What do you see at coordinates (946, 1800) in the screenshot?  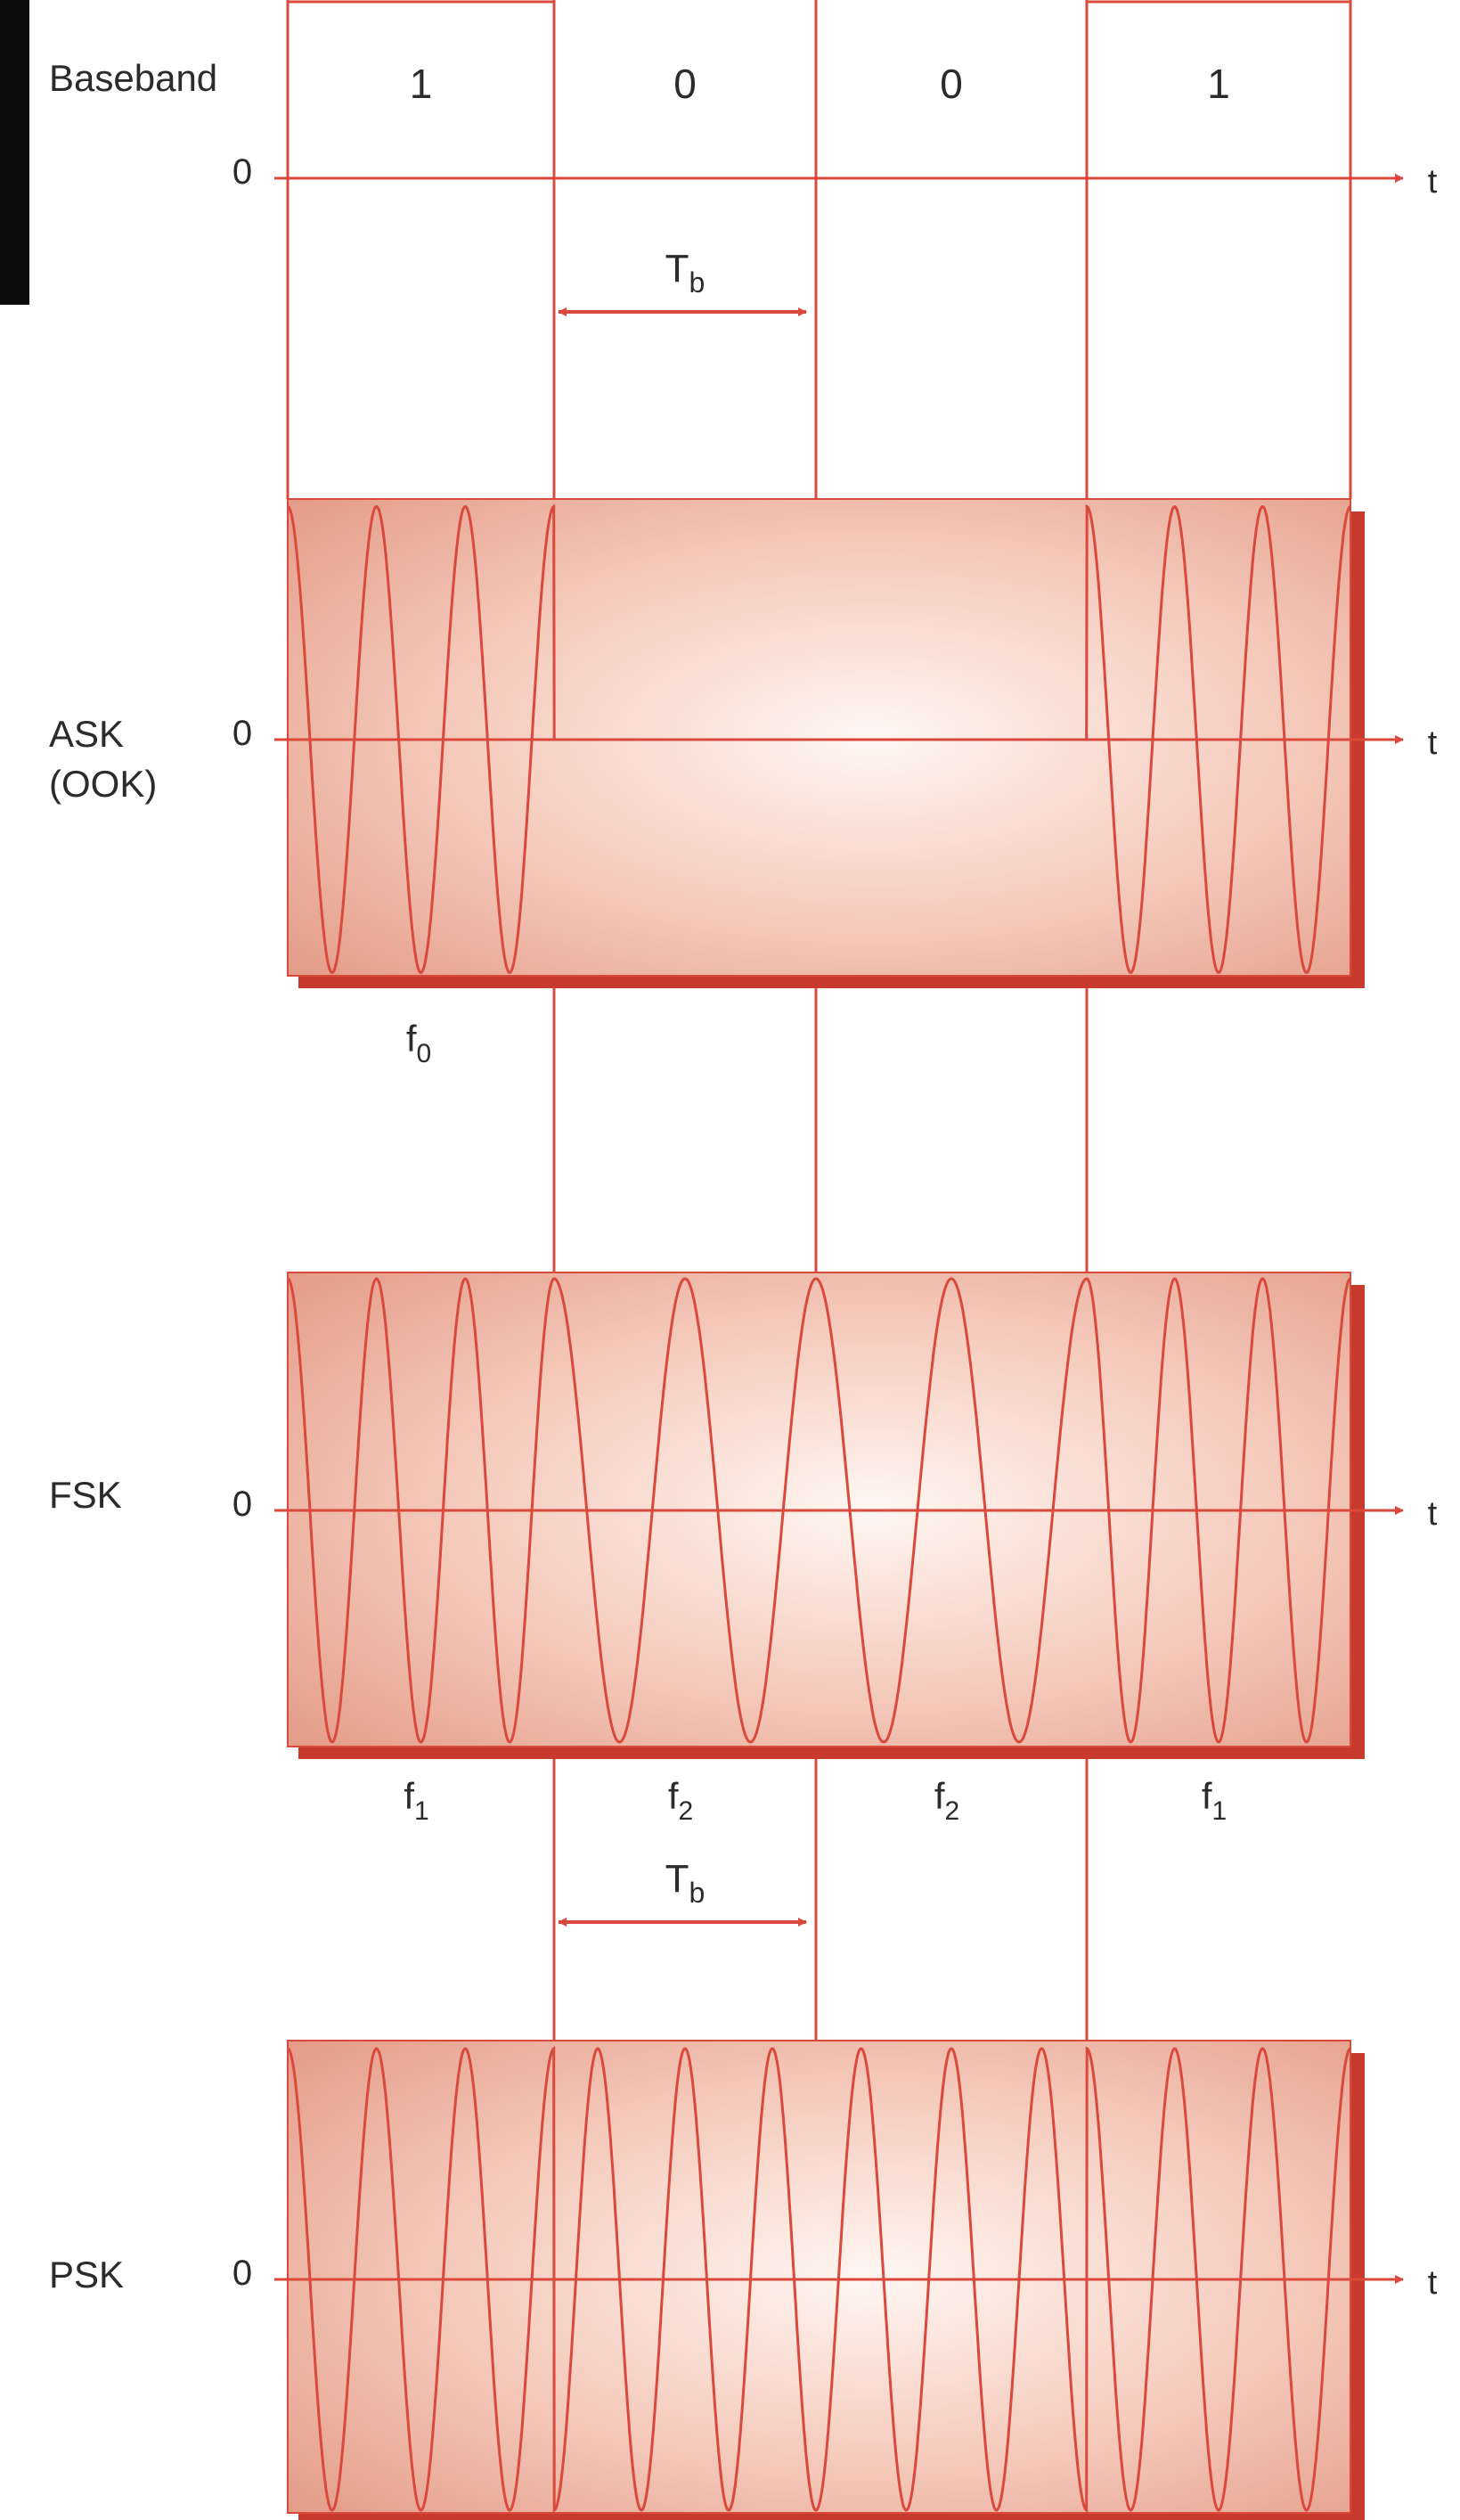 I see `fsk-frequency-label-2: f2` at bounding box center [946, 1800].